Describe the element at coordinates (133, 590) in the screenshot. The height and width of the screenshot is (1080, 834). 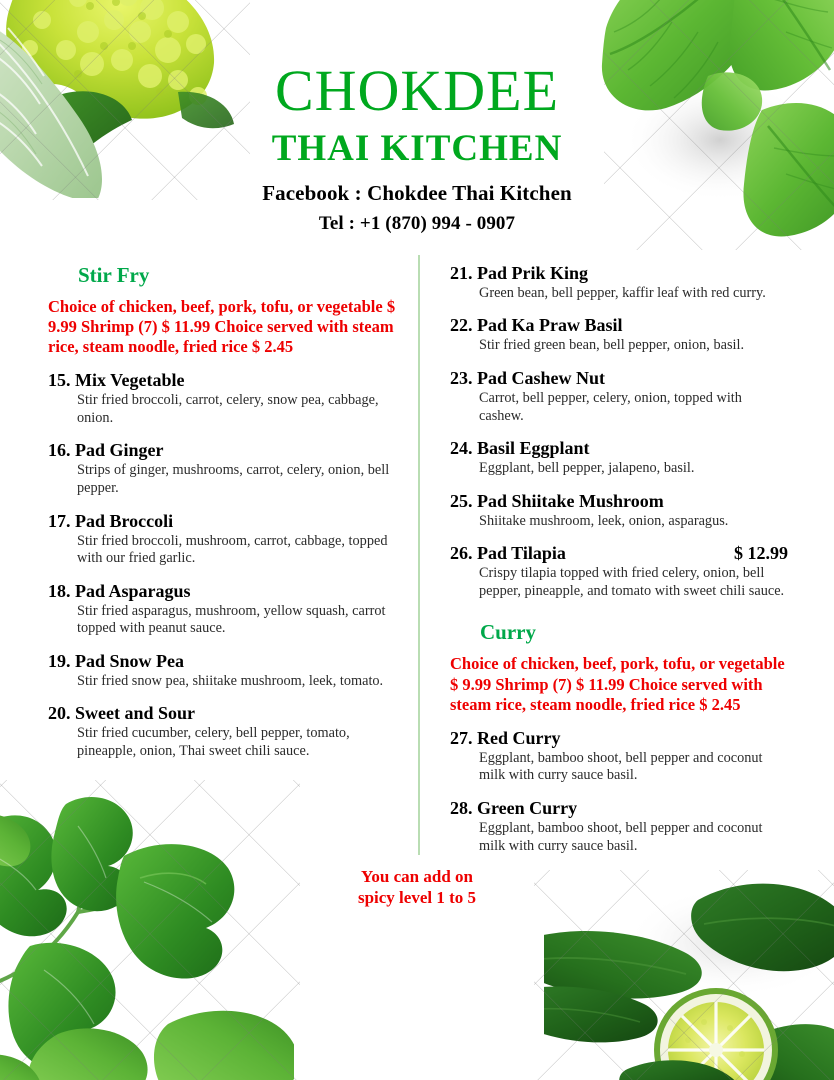
I see `menu-item-name: Pad Asparagus` at that location.